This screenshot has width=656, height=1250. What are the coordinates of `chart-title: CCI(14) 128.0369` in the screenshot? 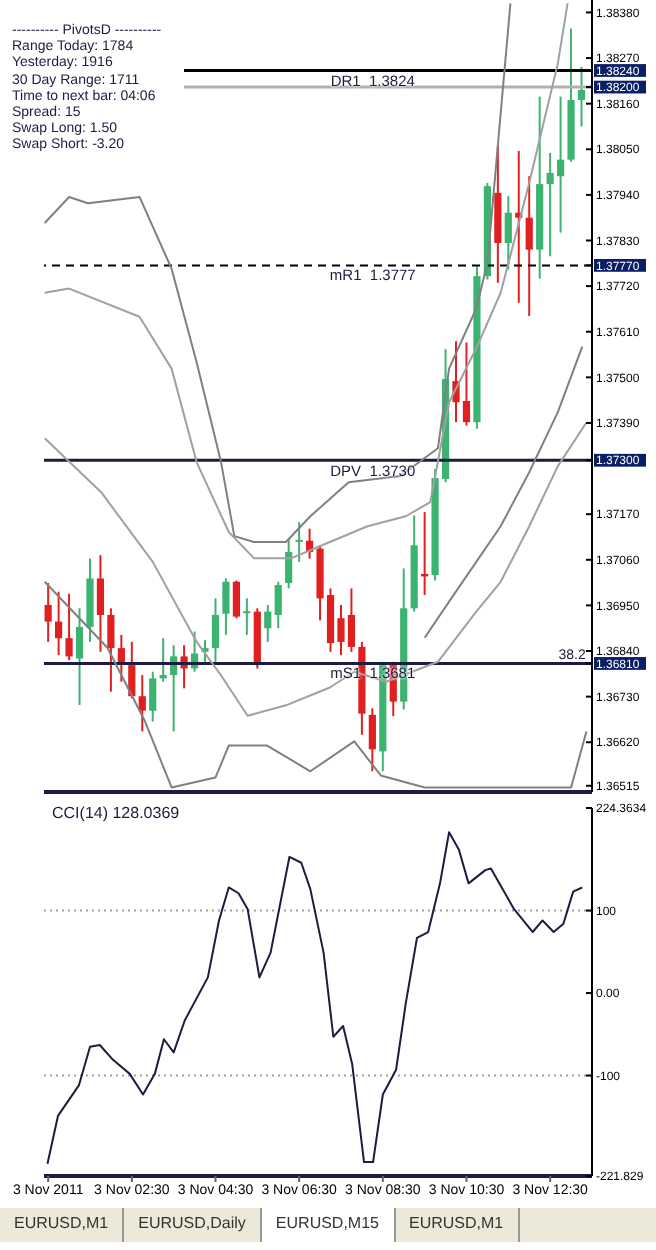 It's located at (116, 813).